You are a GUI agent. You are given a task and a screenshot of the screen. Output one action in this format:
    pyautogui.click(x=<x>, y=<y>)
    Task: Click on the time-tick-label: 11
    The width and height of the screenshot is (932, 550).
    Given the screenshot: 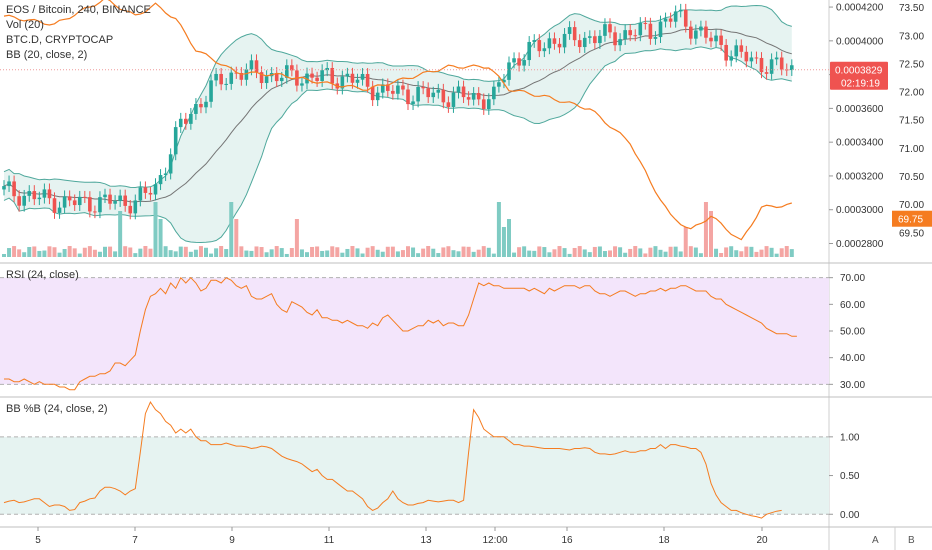 What is the action you would take?
    pyautogui.click(x=329, y=540)
    